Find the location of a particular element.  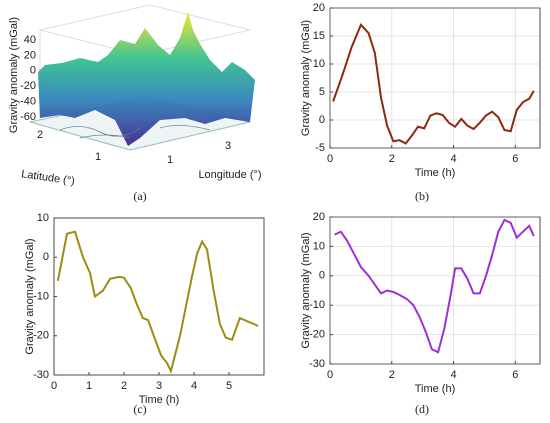

y-tick-label: 15 is located at coordinates (319, 36).